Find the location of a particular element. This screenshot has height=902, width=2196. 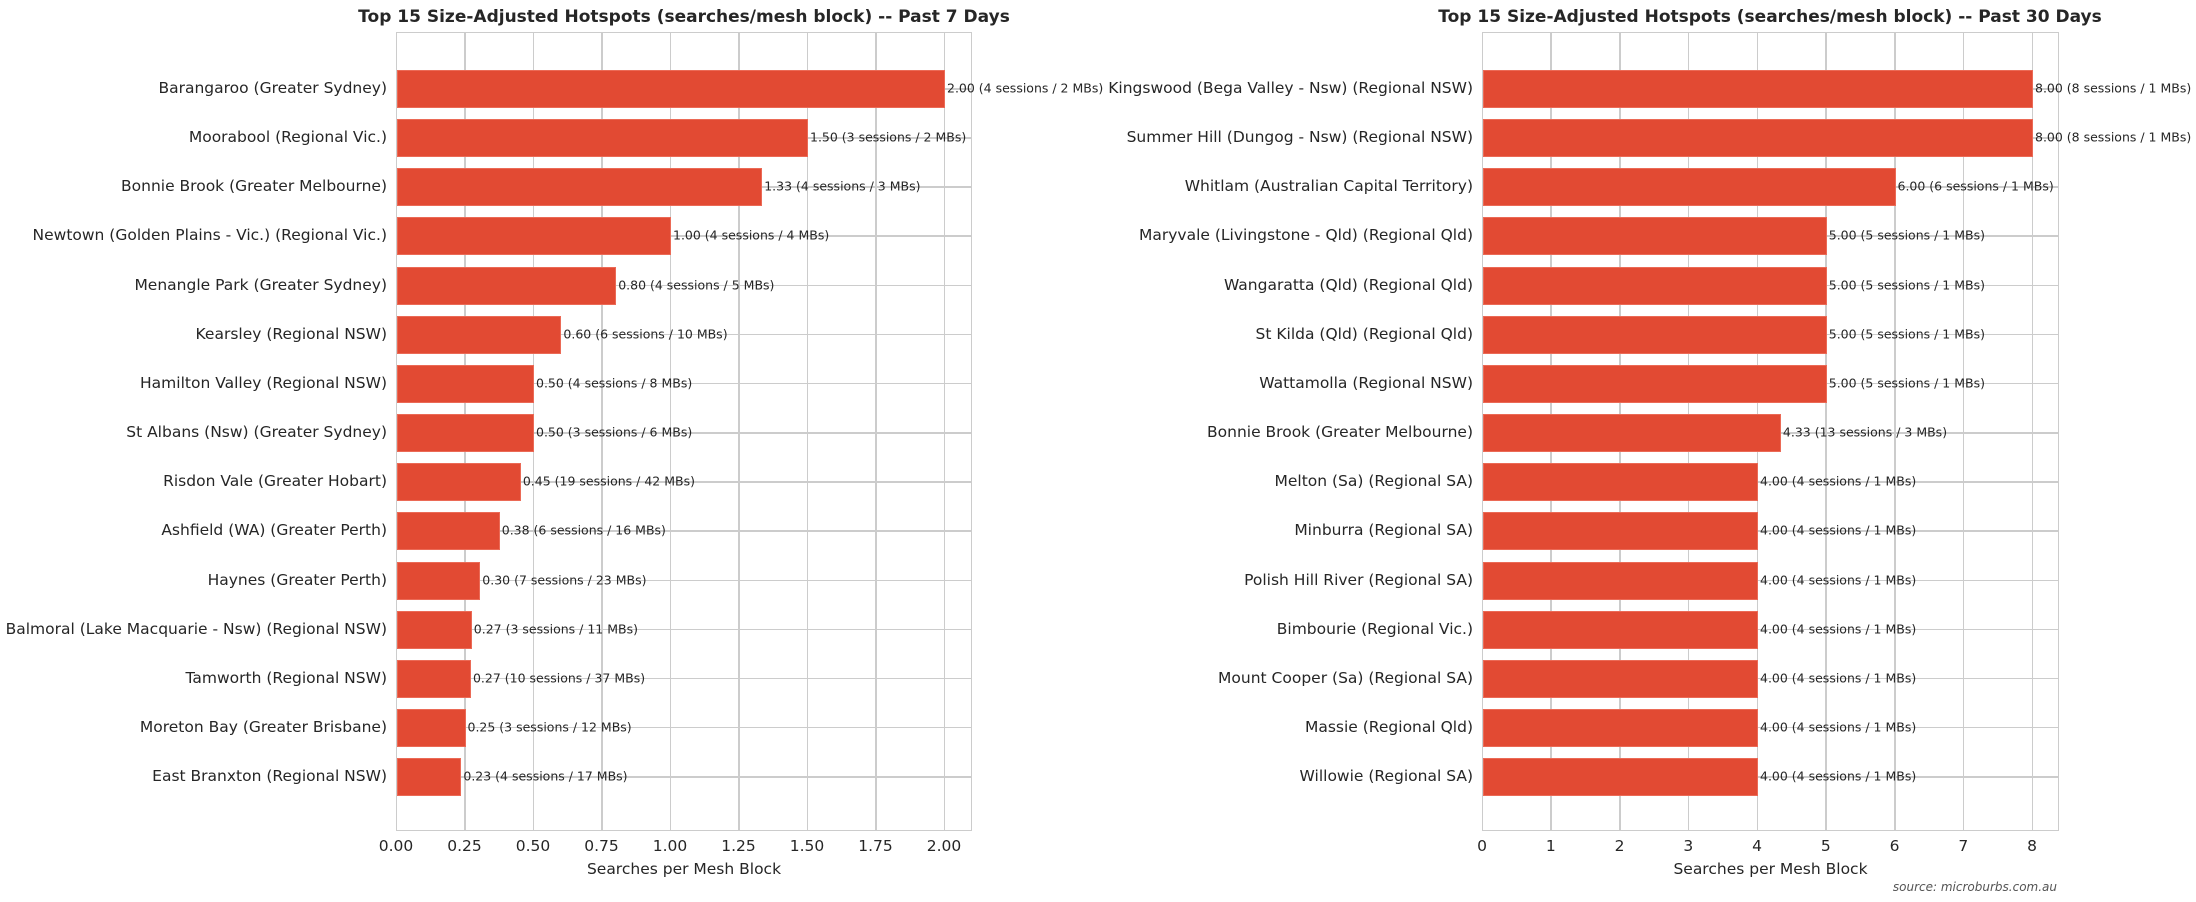

y-category-label: Mount Cooper (Sa) (Regional SA) is located at coordinates (1345, 677).